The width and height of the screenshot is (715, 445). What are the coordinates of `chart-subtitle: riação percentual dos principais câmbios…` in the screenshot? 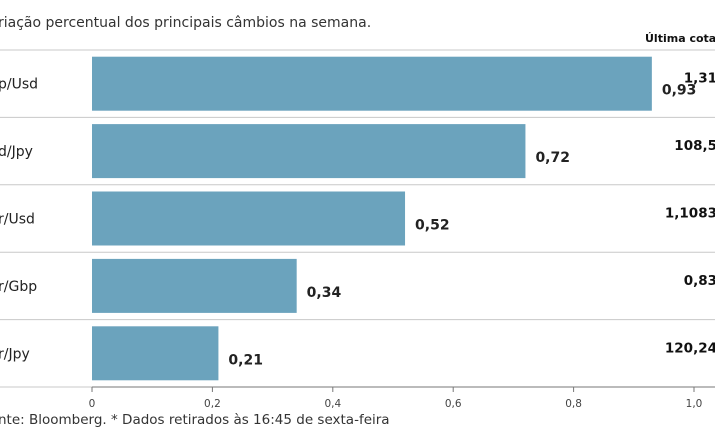 It's located at (186, 23).